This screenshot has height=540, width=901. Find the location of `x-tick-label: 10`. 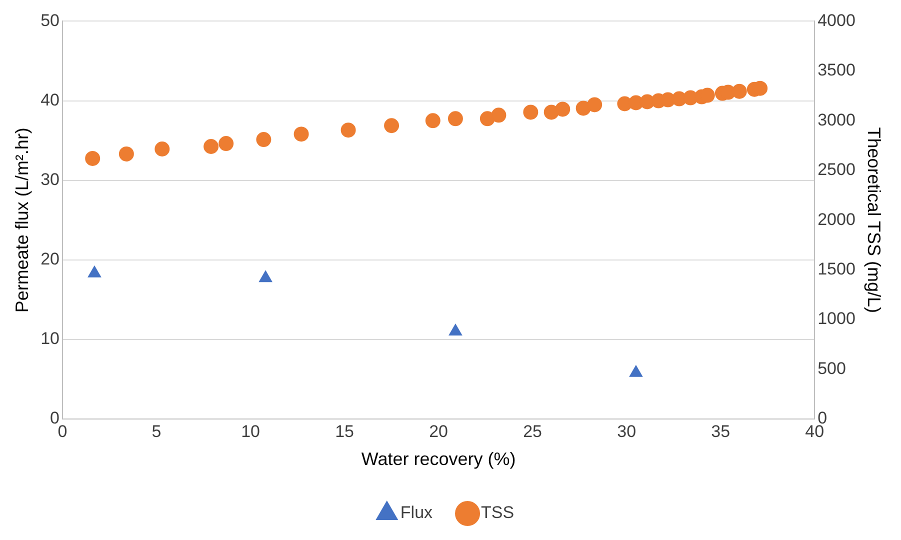

x-tick-label: 10 is located at coordinates (250, 431).